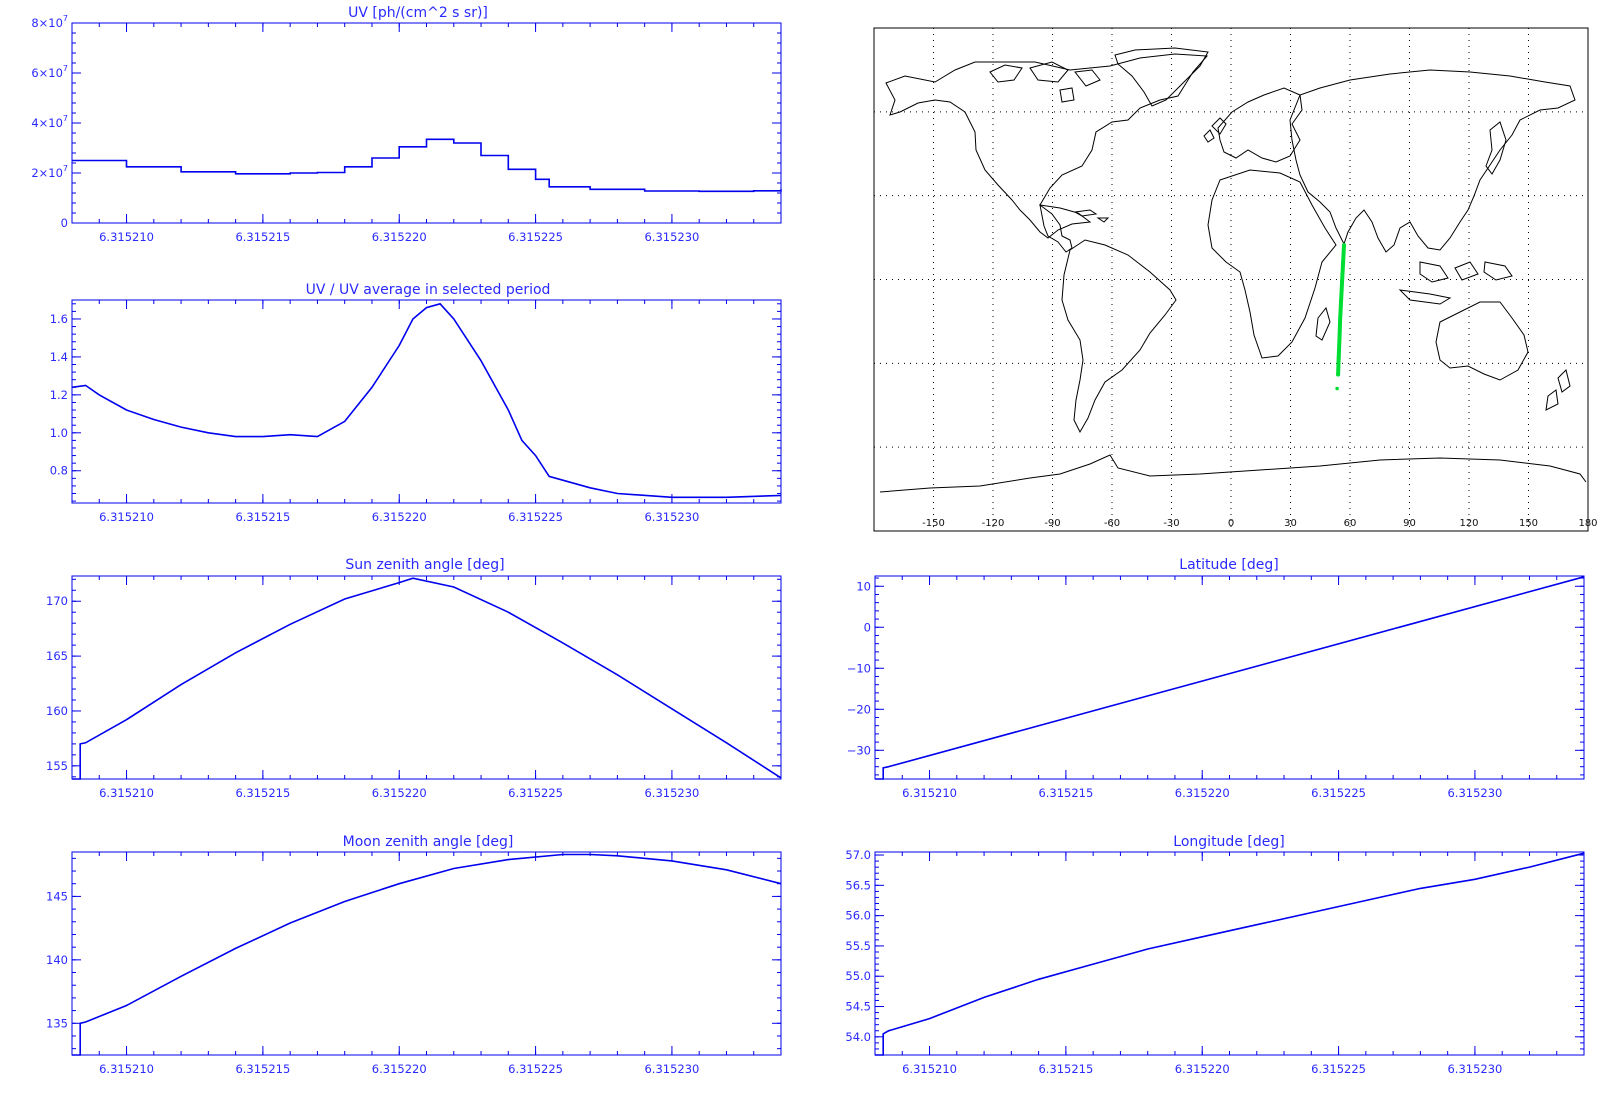 The image size is (1600, 1100). Describe the element at coordinates (858, 916) in the screenshot. I see `y-tick-label: 56.0` at that location.